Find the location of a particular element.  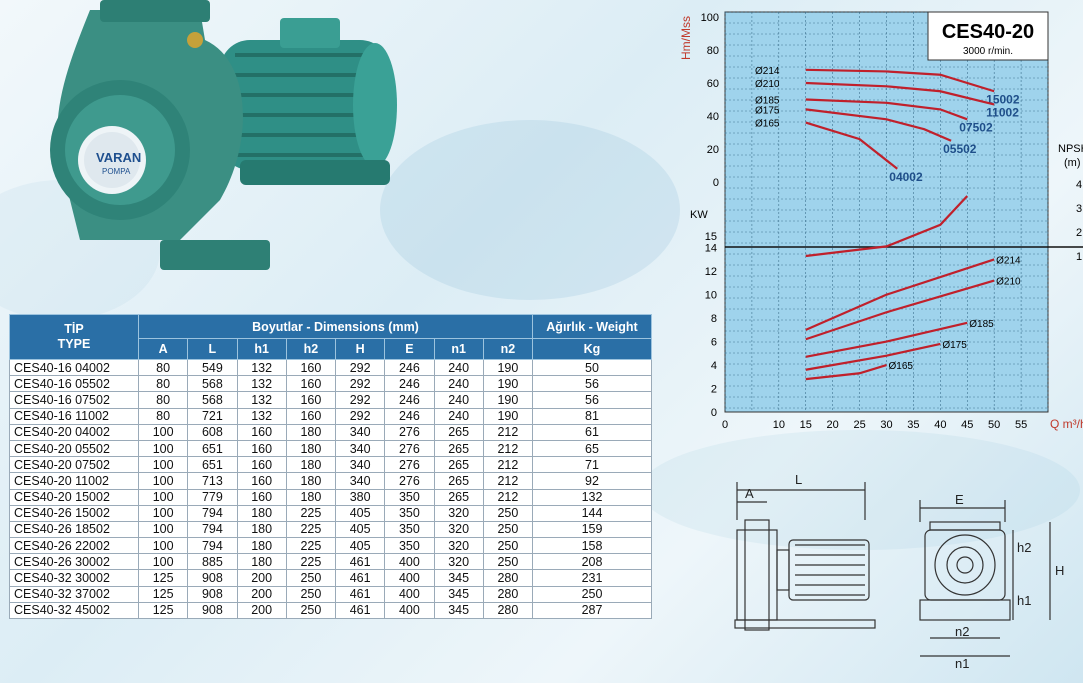

model-cell: CES40-20 04002 is located at coordinates (74, 432).